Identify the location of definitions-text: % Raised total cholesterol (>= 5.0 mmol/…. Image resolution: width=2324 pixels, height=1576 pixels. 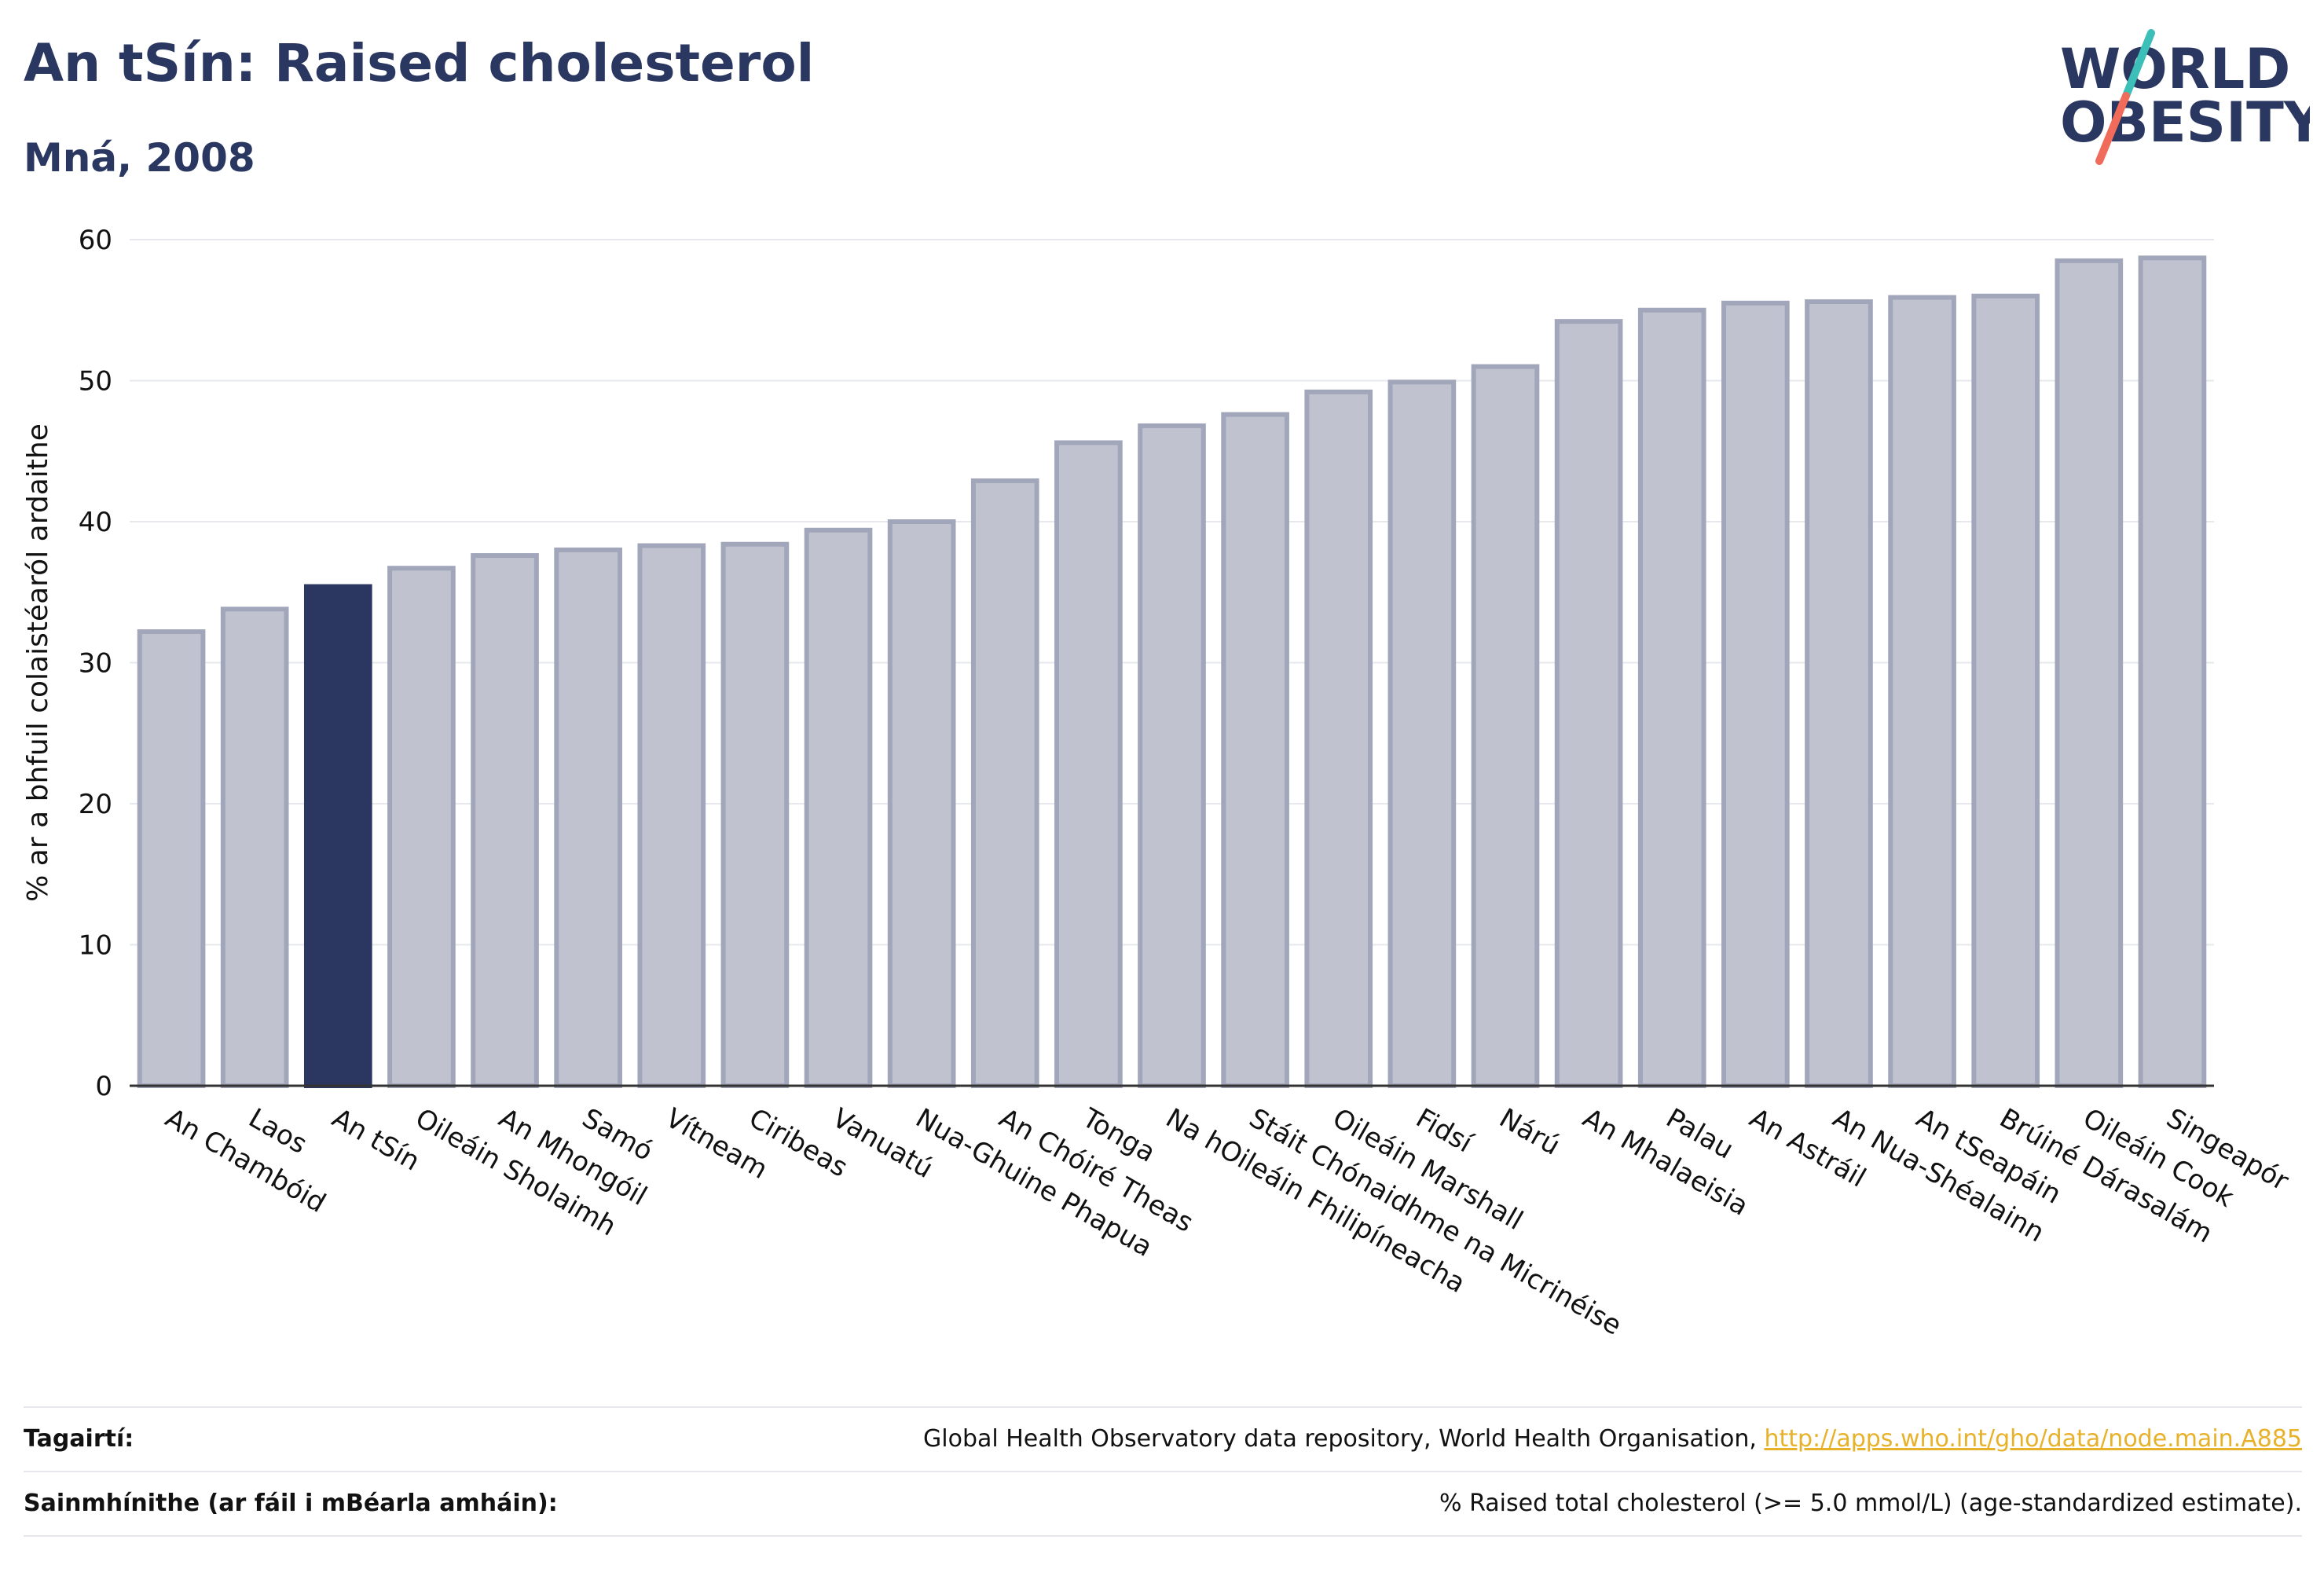
(1870, 1503).